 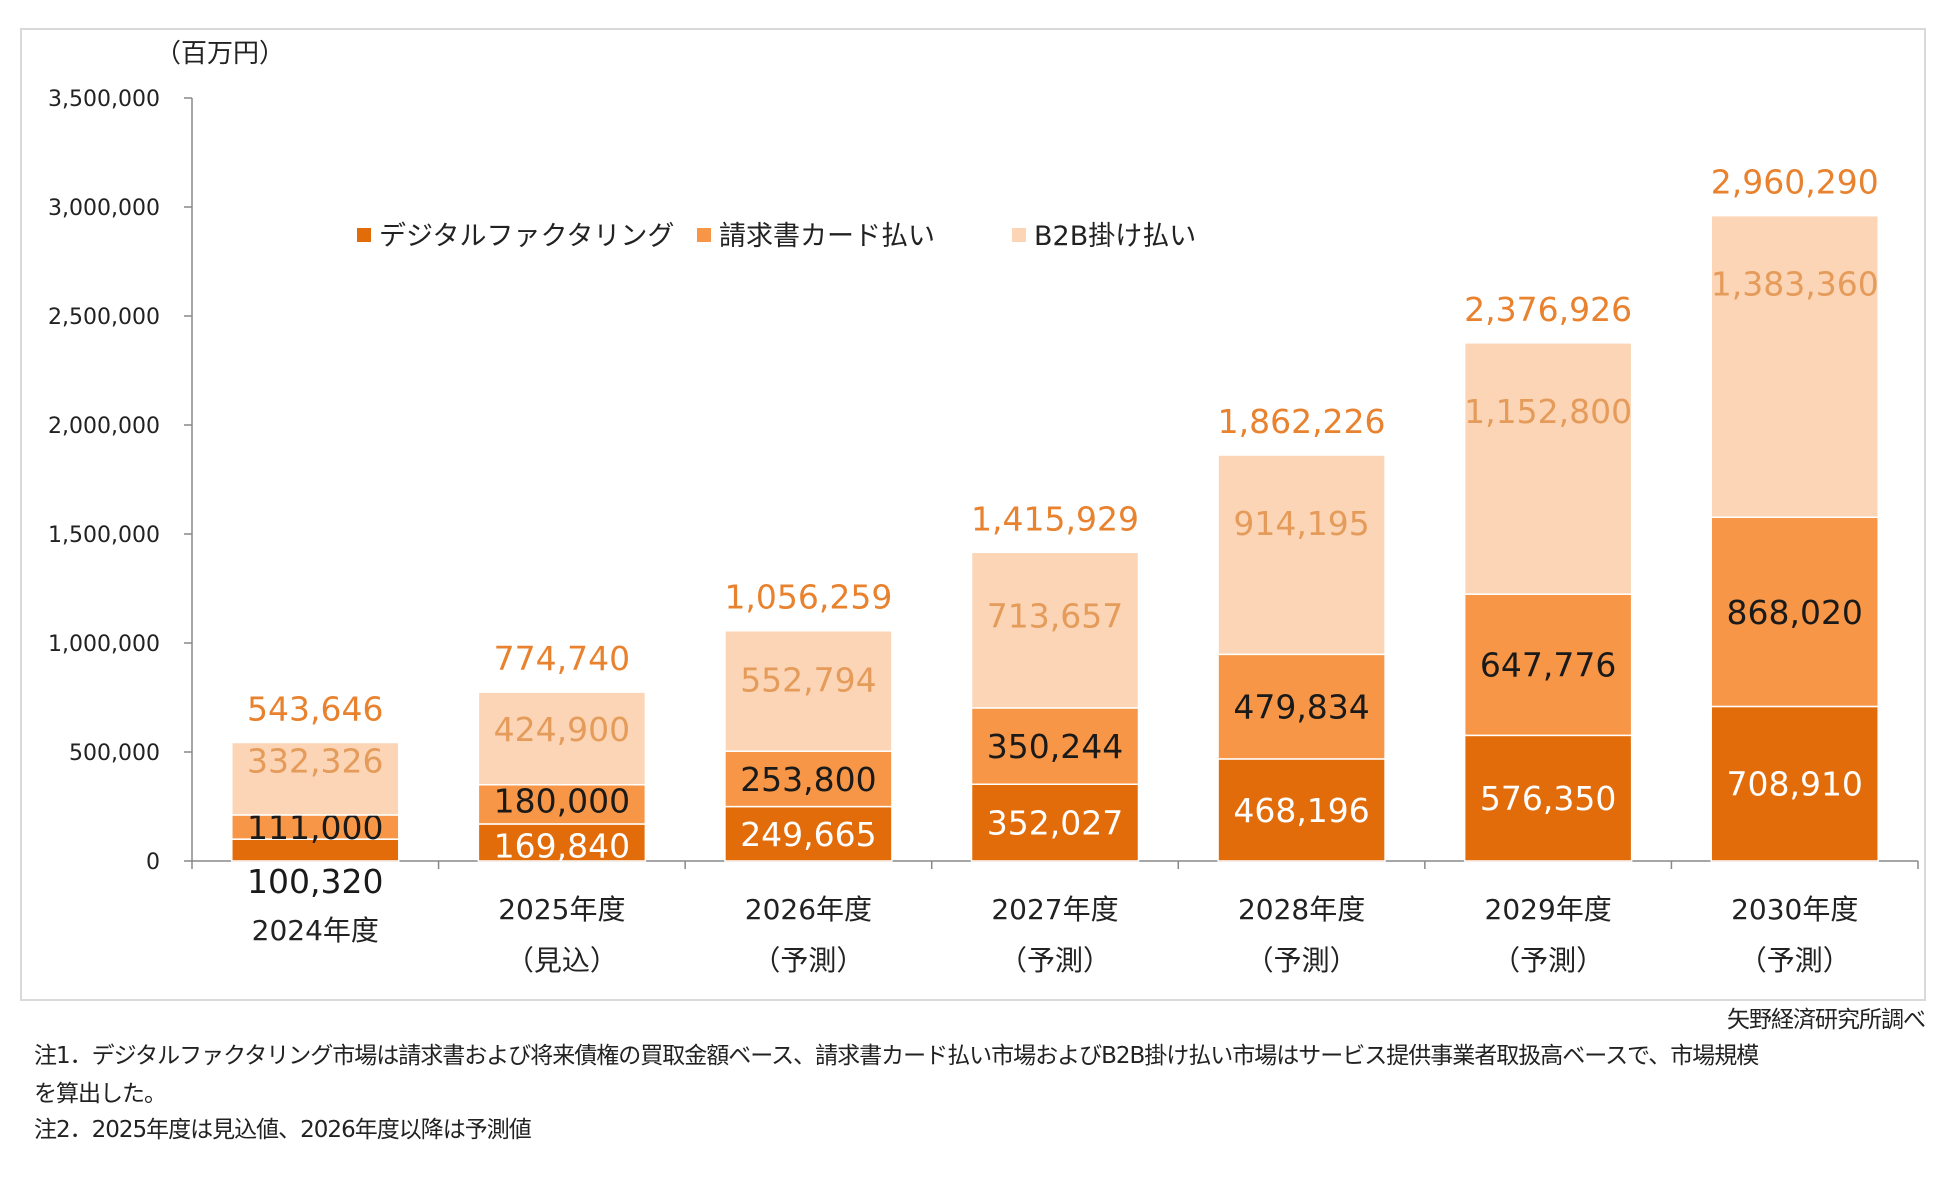 What do you see at coordinates (220, 54) in the screenshot?
I see `unit-label: （百万円）` at bounding box center [220, 54].